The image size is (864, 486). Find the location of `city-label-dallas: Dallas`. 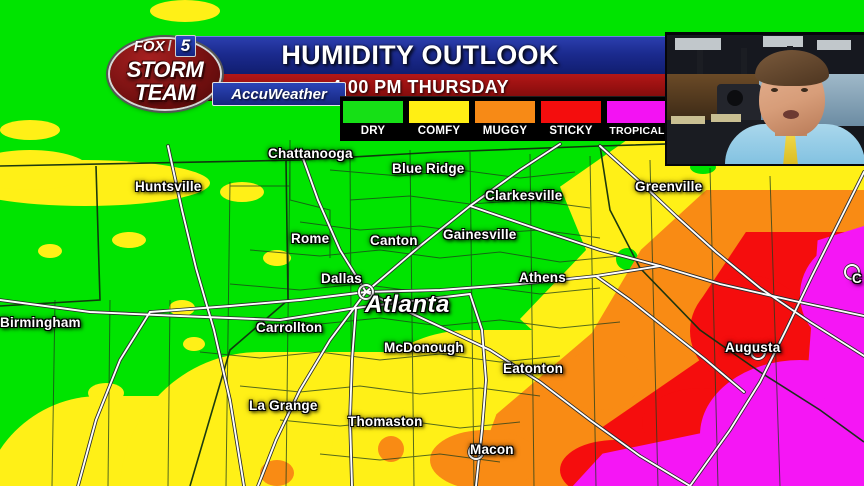

city-label-dallas: Dallas is located at coordinates (341, 278).